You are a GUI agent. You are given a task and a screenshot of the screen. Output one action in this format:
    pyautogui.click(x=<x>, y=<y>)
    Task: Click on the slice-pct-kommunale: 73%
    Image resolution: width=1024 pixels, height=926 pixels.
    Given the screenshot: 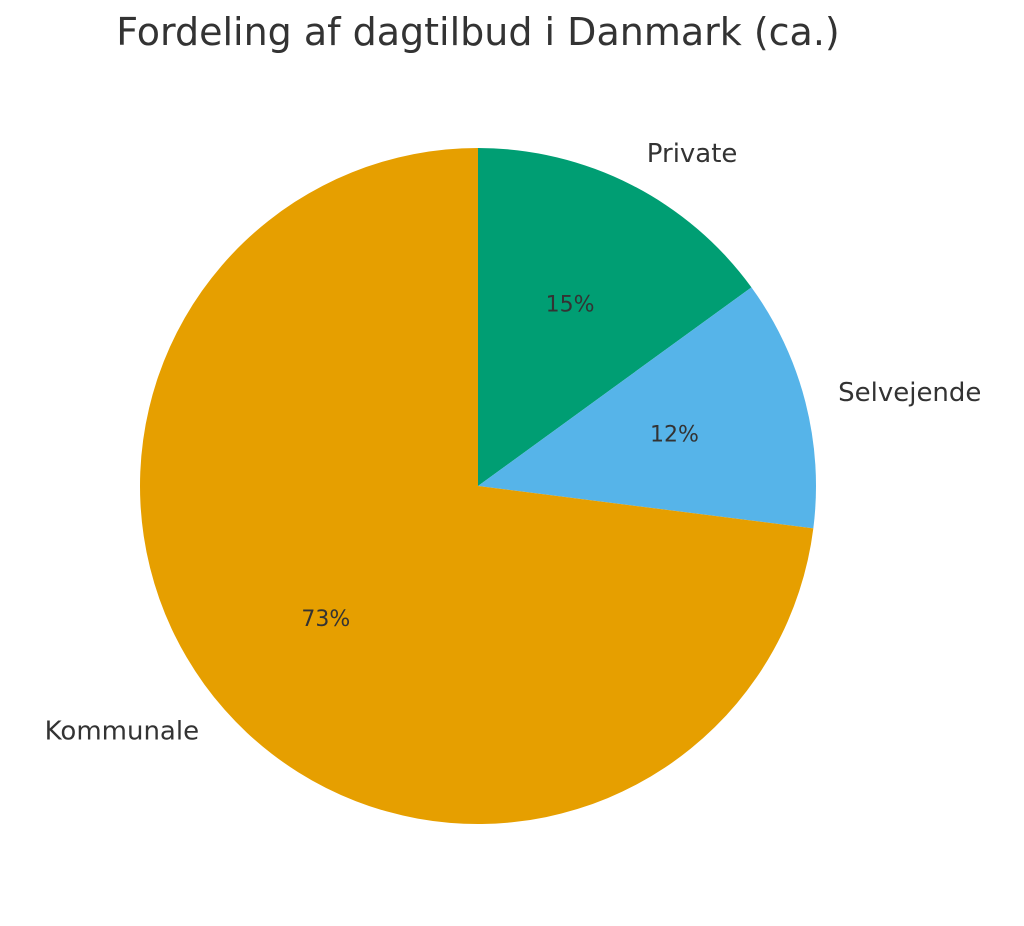 What is the action you would take?
    pyautogui.click(x=325, y=619)
    